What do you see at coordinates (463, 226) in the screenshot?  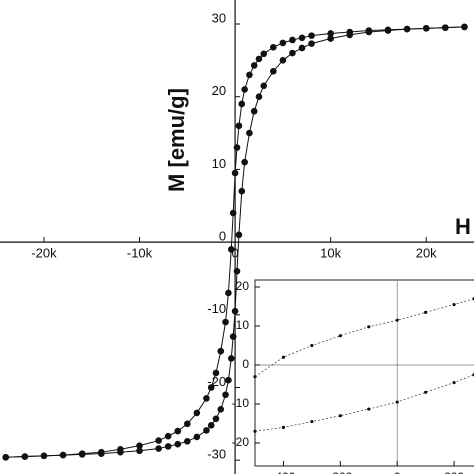 I see `x-axis-label: H` at bounding box center [463, 226].